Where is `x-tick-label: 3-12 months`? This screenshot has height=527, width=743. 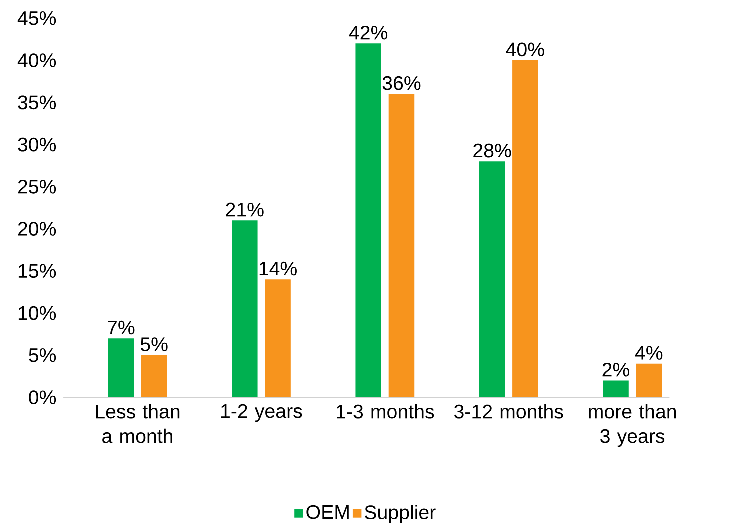 x-tick-label: 3-12 months is located at coordinates (509, 411).